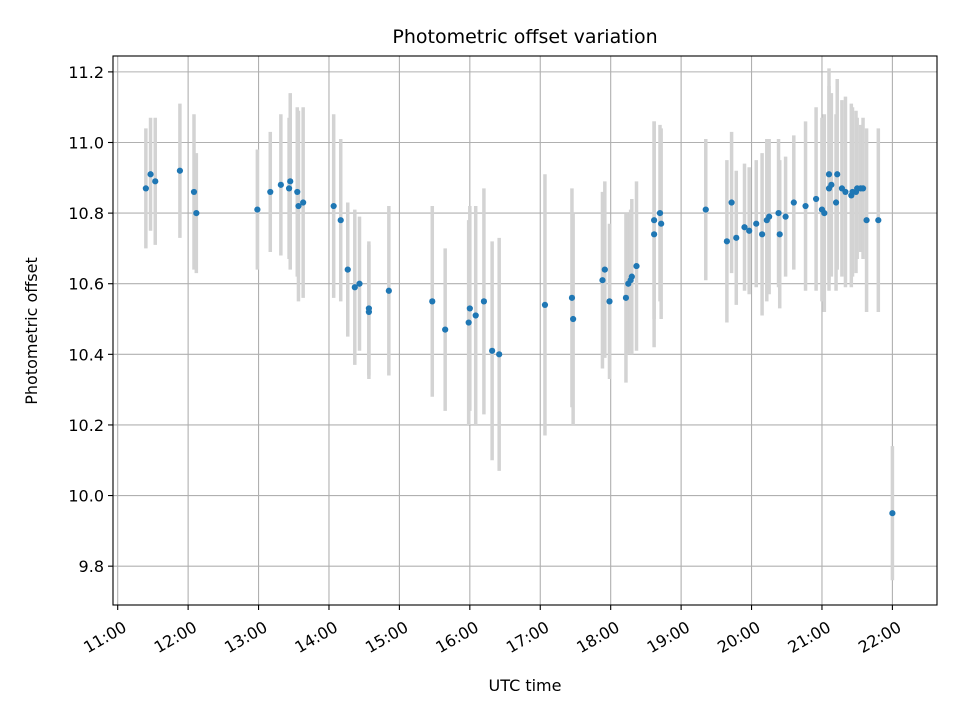  Describe the element at coordinates (86, 72) in the screenshot. I see `y-tick-label: 11.2` at that location.